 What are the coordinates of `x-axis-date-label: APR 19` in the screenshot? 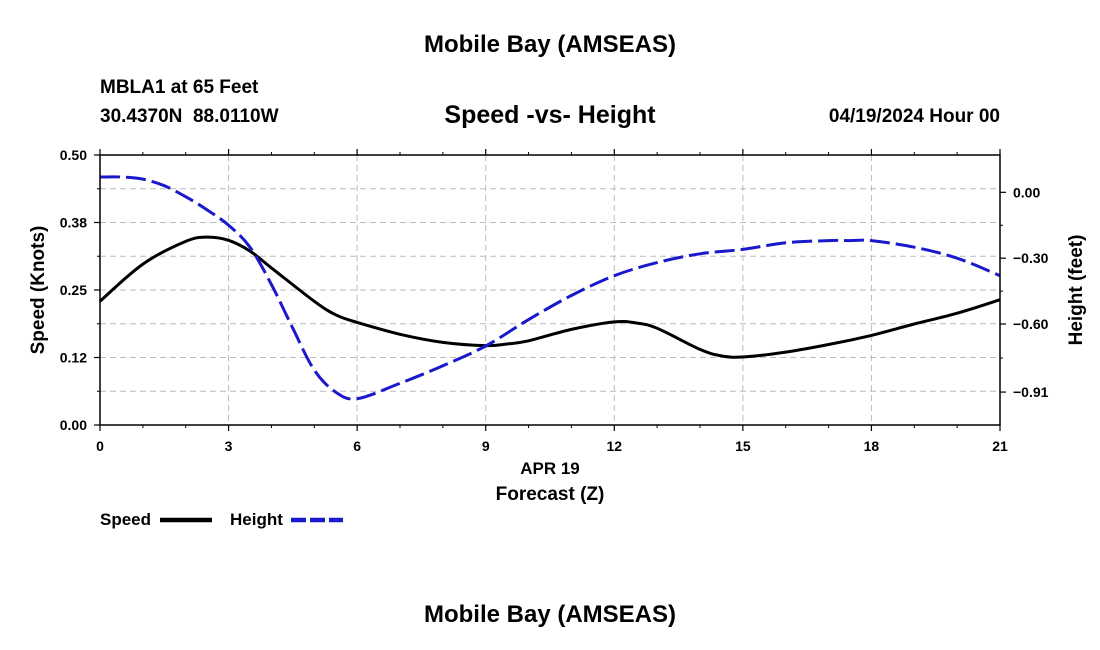 It's located at (550, 468).